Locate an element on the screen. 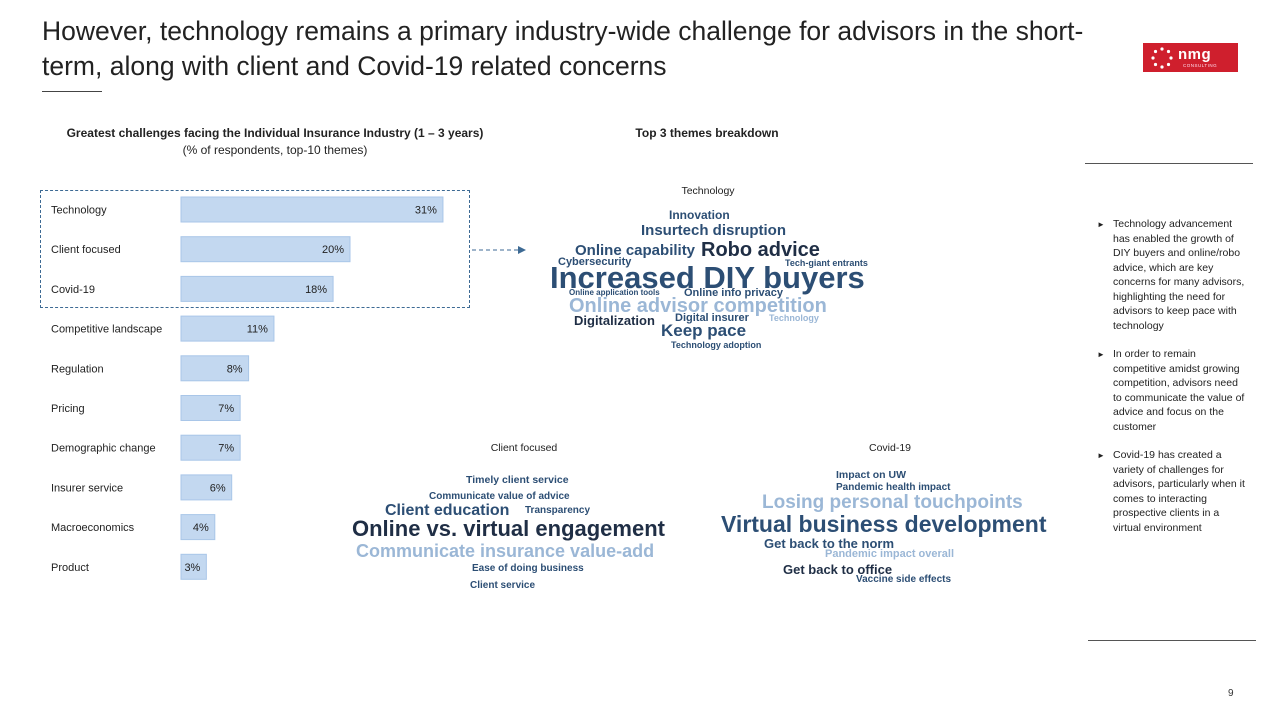 The width and height of the screenshot is (1280, 720). word-cybersecurity: Cybersecurity is located at coordinates (595, 262).